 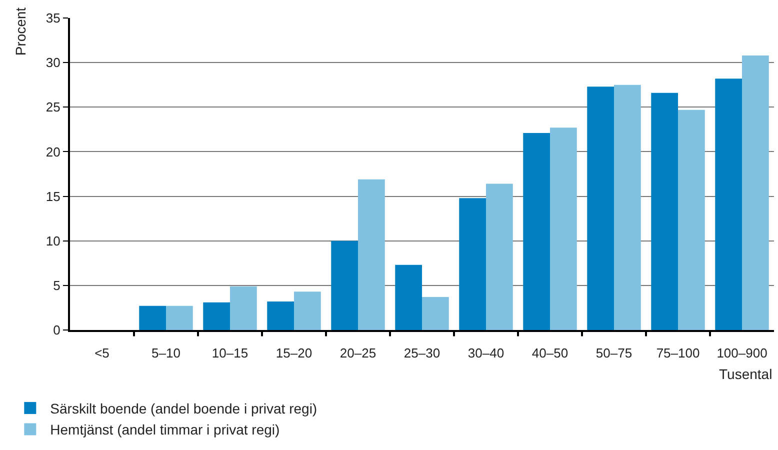 What do you see at coordinates (53, 18) in the screenshot?
I see `y-tick-label: 35` at bounding box center [53, 18].